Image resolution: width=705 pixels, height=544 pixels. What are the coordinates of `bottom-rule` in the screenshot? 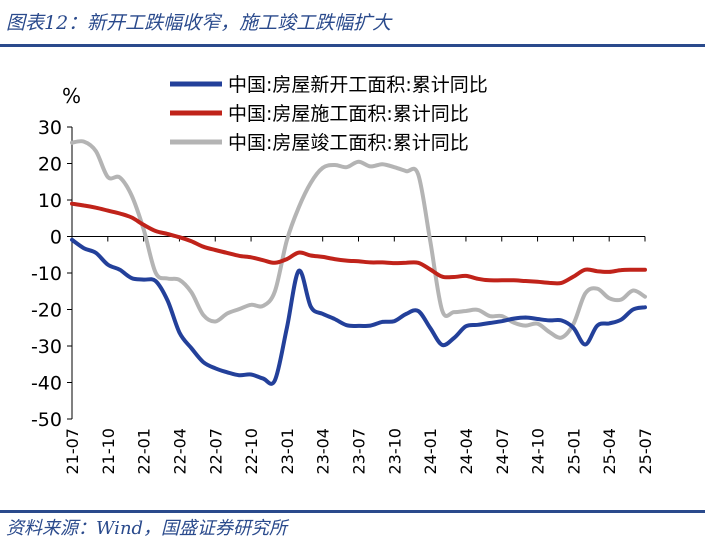 It's located at (352, 511).